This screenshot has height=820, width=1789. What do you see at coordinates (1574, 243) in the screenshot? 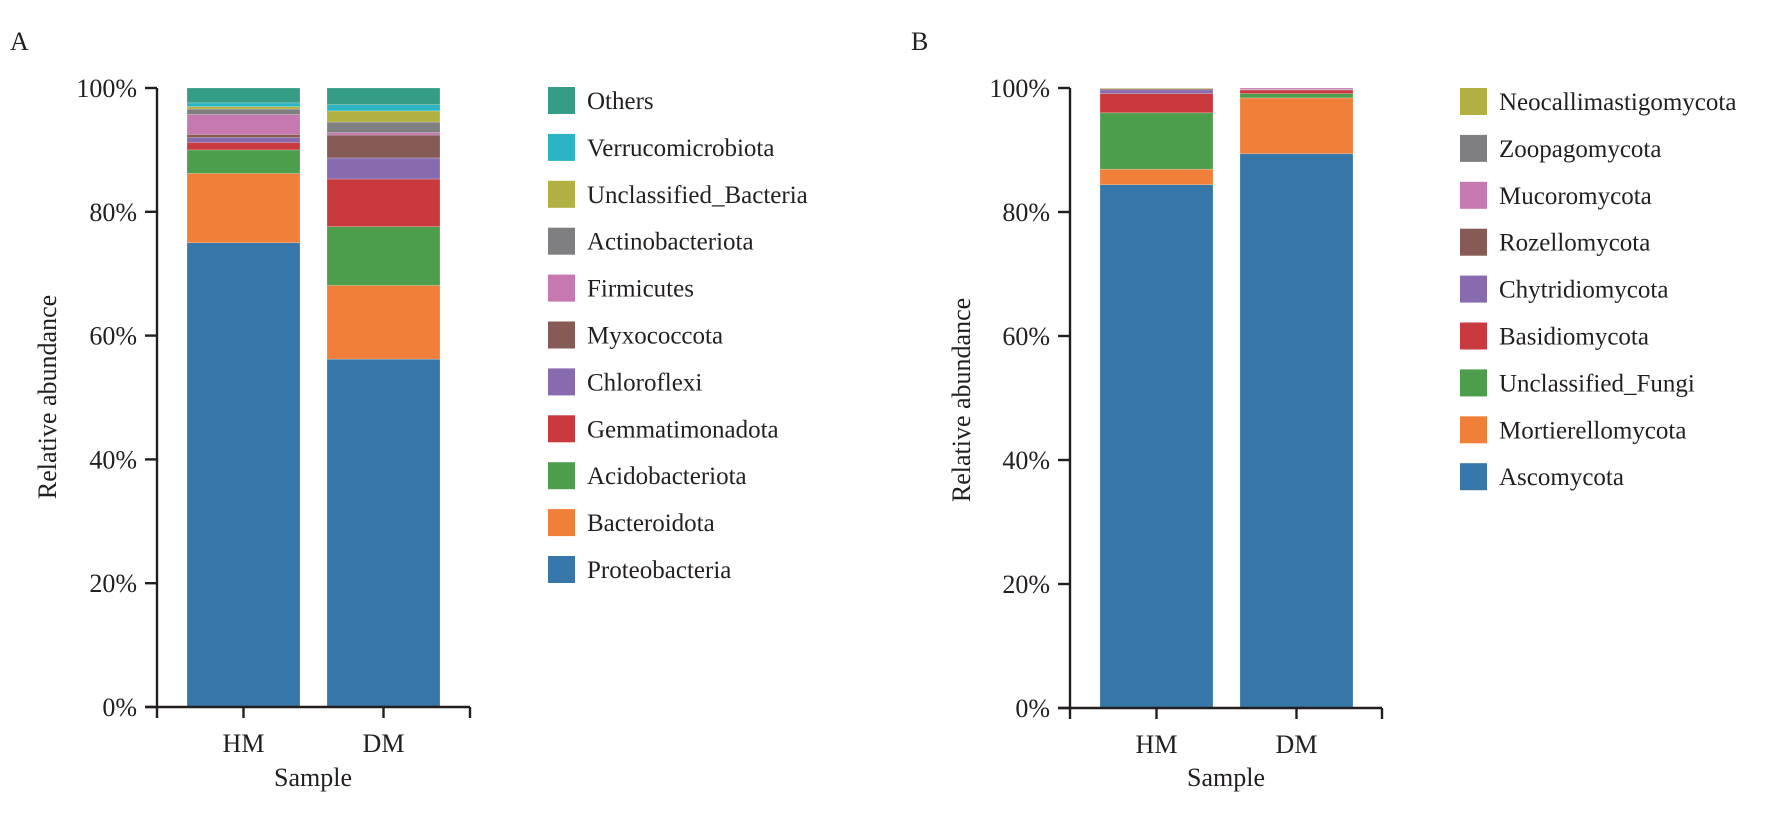
I see `legend-label: Rozellomycota` at bounding box center [1574, 243].